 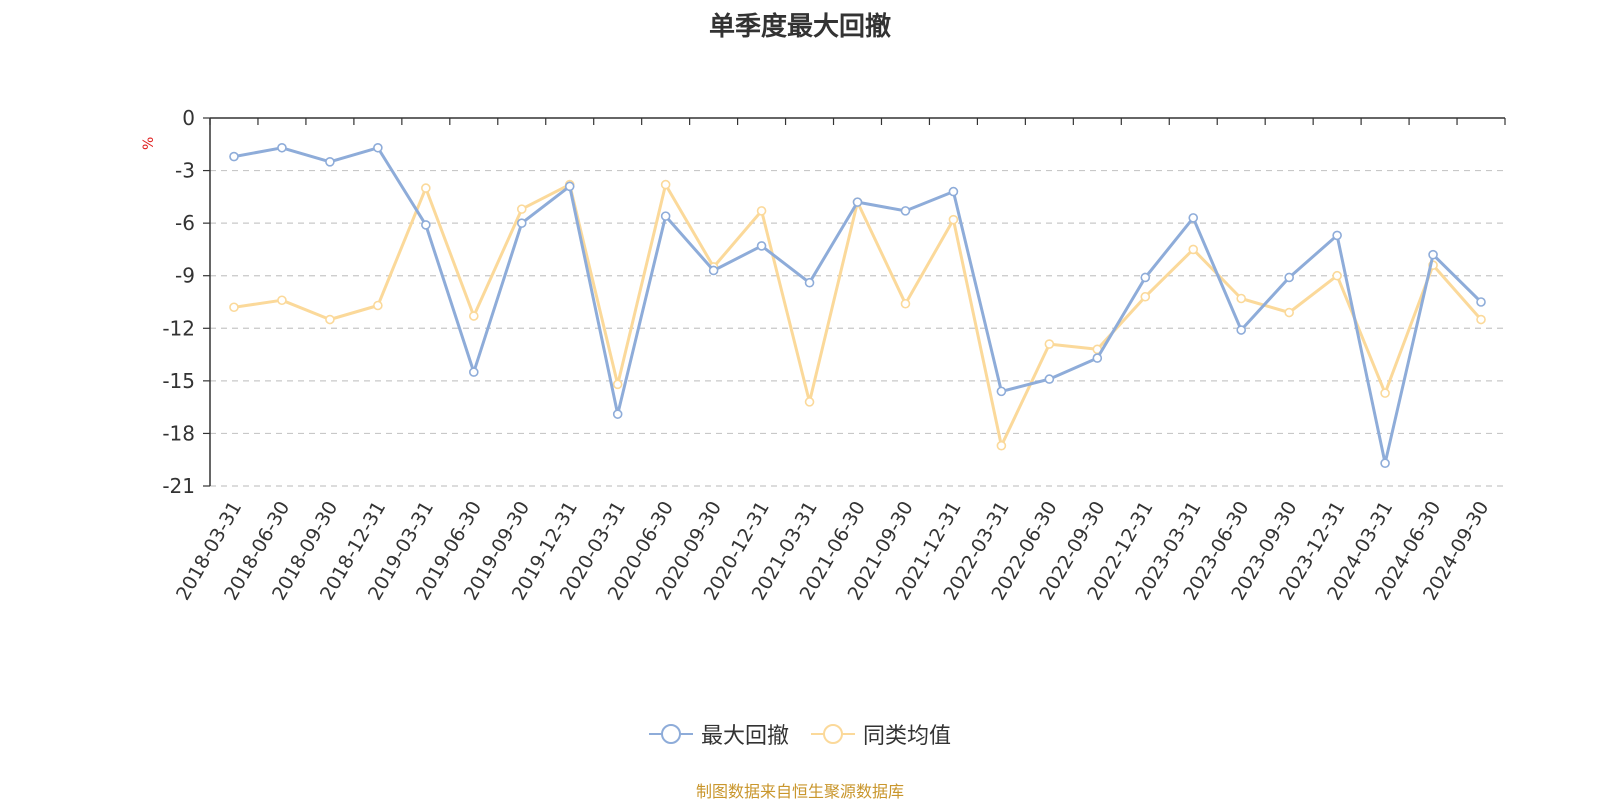 What do you see at coordinates (185, 276) in the screenshot?
I see `y-tick-label: -9` at bounding box center [185, 276].